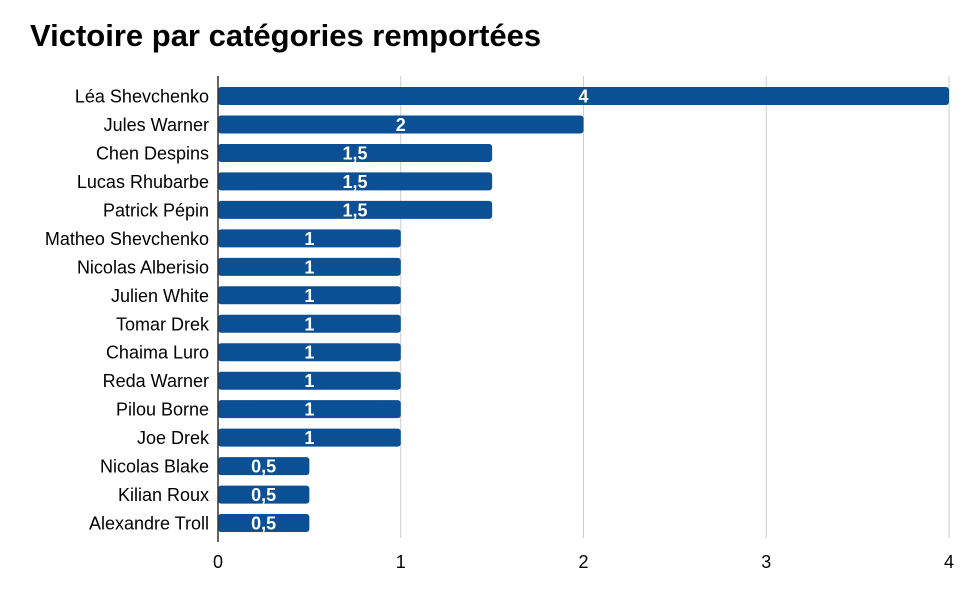  I want to click on category-label: Lucas Rhubarbe, so click(143, 182).